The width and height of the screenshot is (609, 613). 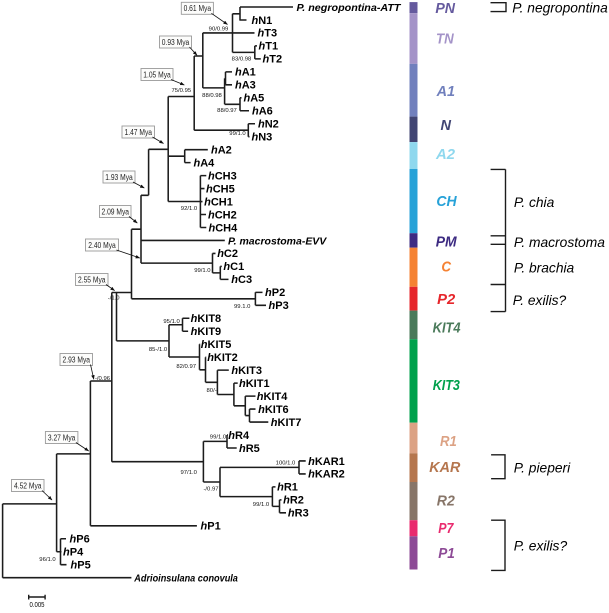 I want to click on svg-text: hA4, so click(x=205, y=163).